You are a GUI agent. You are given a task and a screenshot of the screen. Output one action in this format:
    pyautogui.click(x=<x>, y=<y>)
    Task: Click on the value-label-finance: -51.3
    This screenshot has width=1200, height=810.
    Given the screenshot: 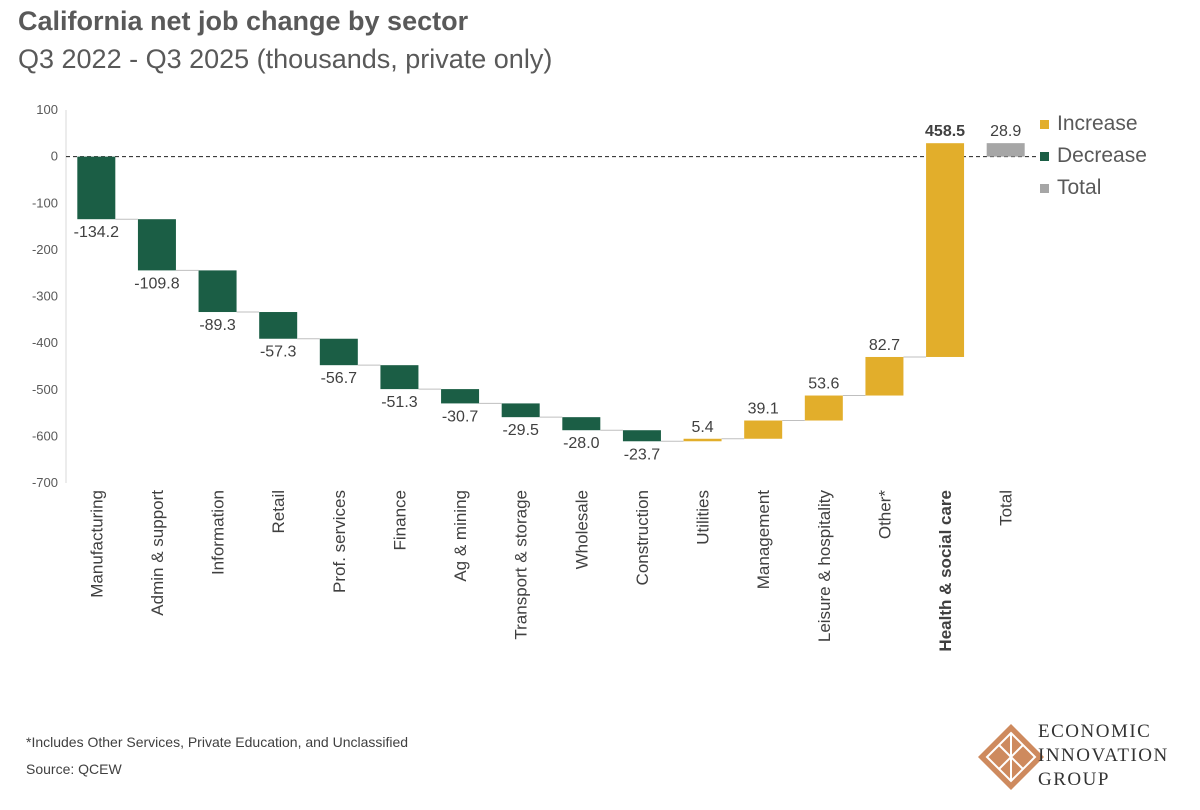 What is the action you would take?
    pyautogui.click(x=399, y=402)
    